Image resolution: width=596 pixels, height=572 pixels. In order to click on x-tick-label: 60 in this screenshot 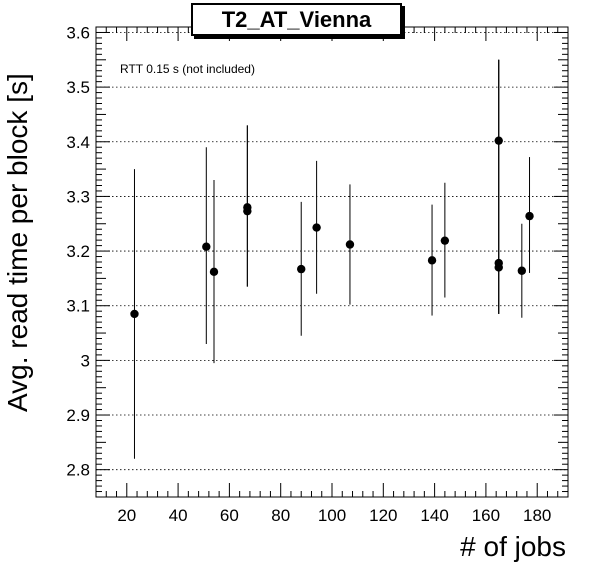, I will do `click(229, 515)`.